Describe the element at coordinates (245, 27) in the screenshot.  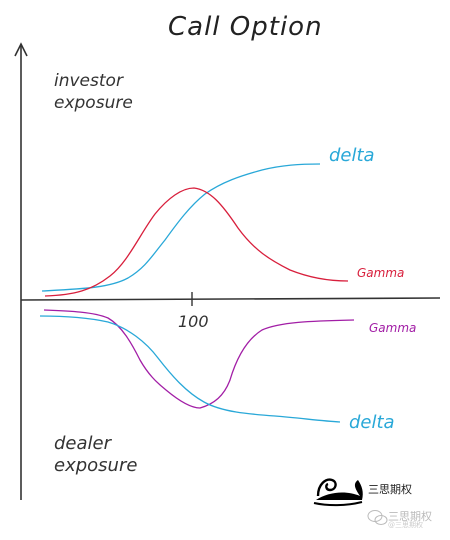
I see `page-title: Call Option` at that location.